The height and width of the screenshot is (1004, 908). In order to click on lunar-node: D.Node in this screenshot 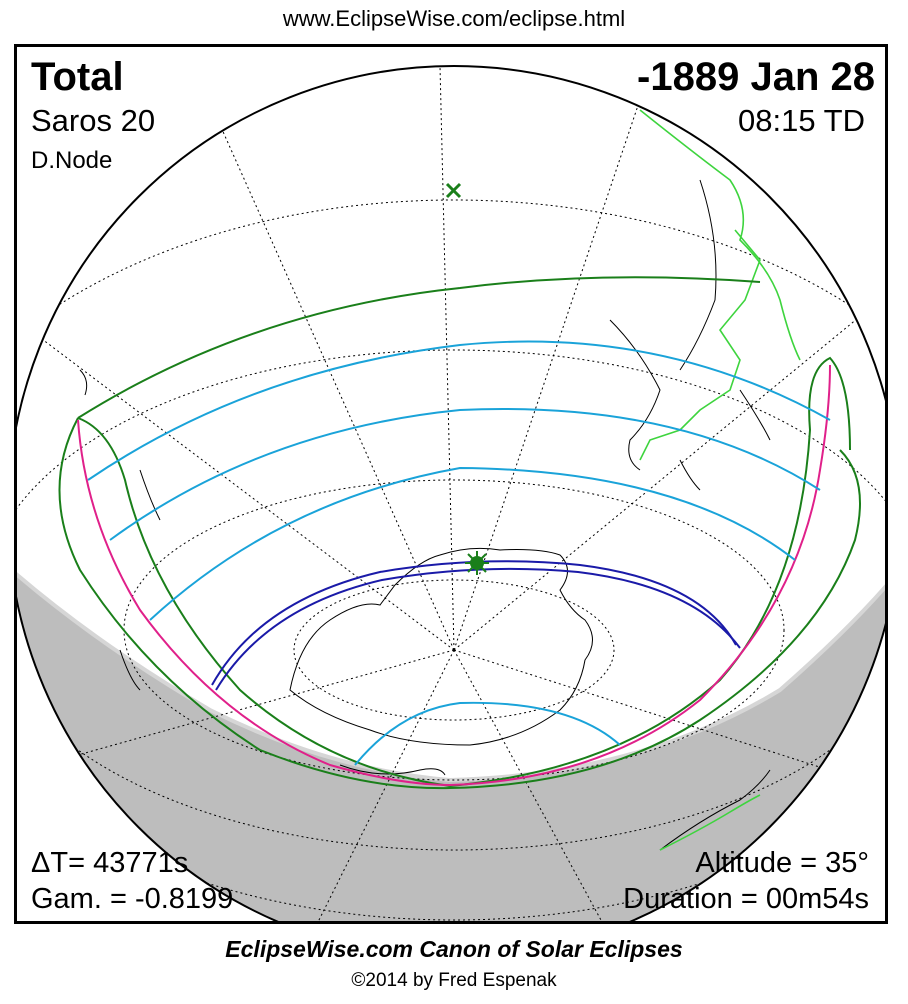, I will do `click(72, 160)`.